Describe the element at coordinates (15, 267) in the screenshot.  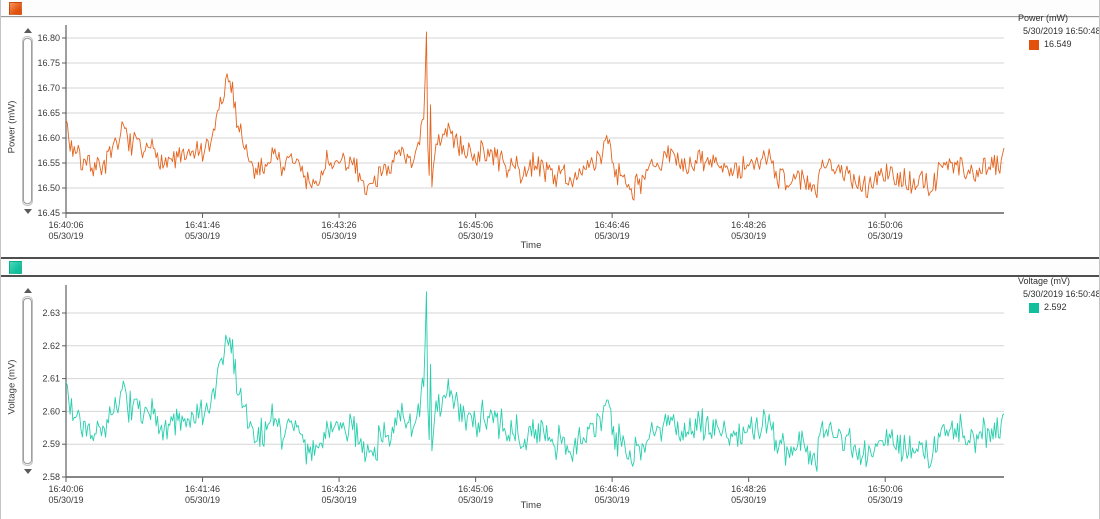
I see `voltage-series-icon` at that location.